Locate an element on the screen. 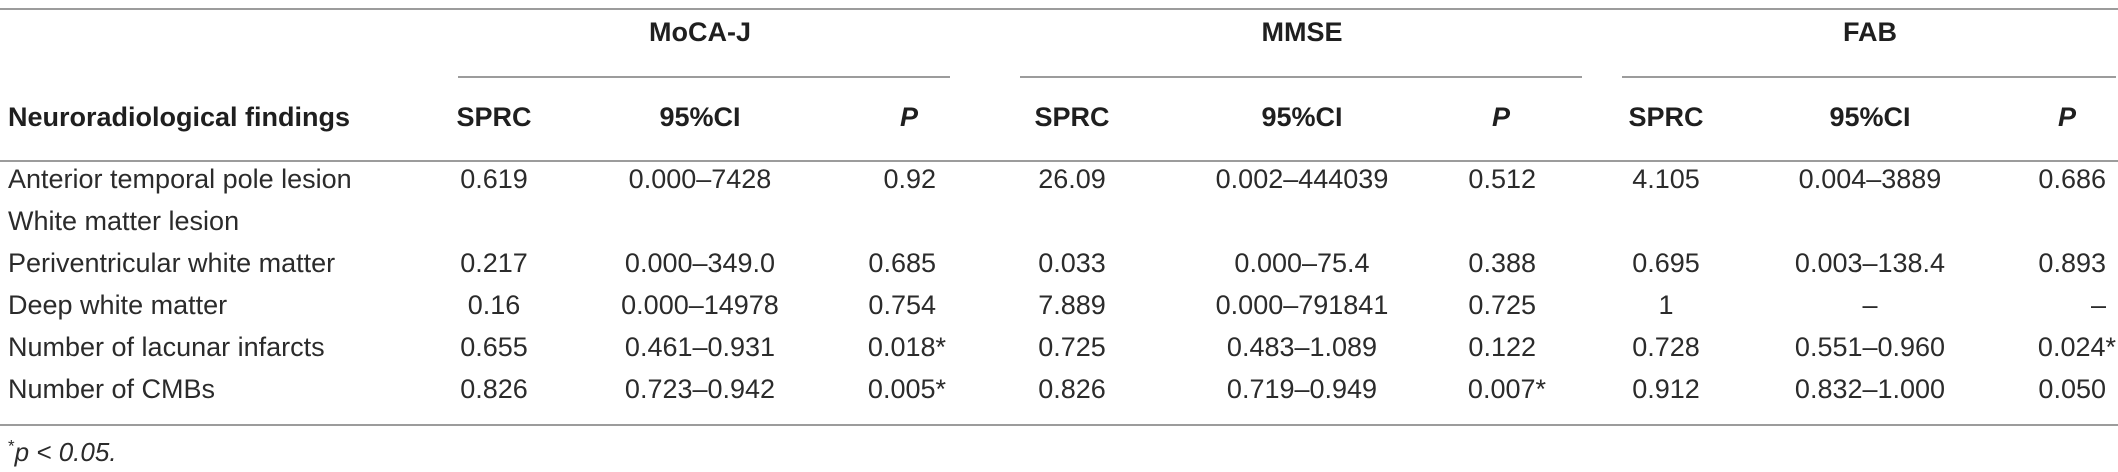 Image resolution: width=2118 pixels, height=472 pixels. table-cell: 0.754 is located at coordinates (902, 305).